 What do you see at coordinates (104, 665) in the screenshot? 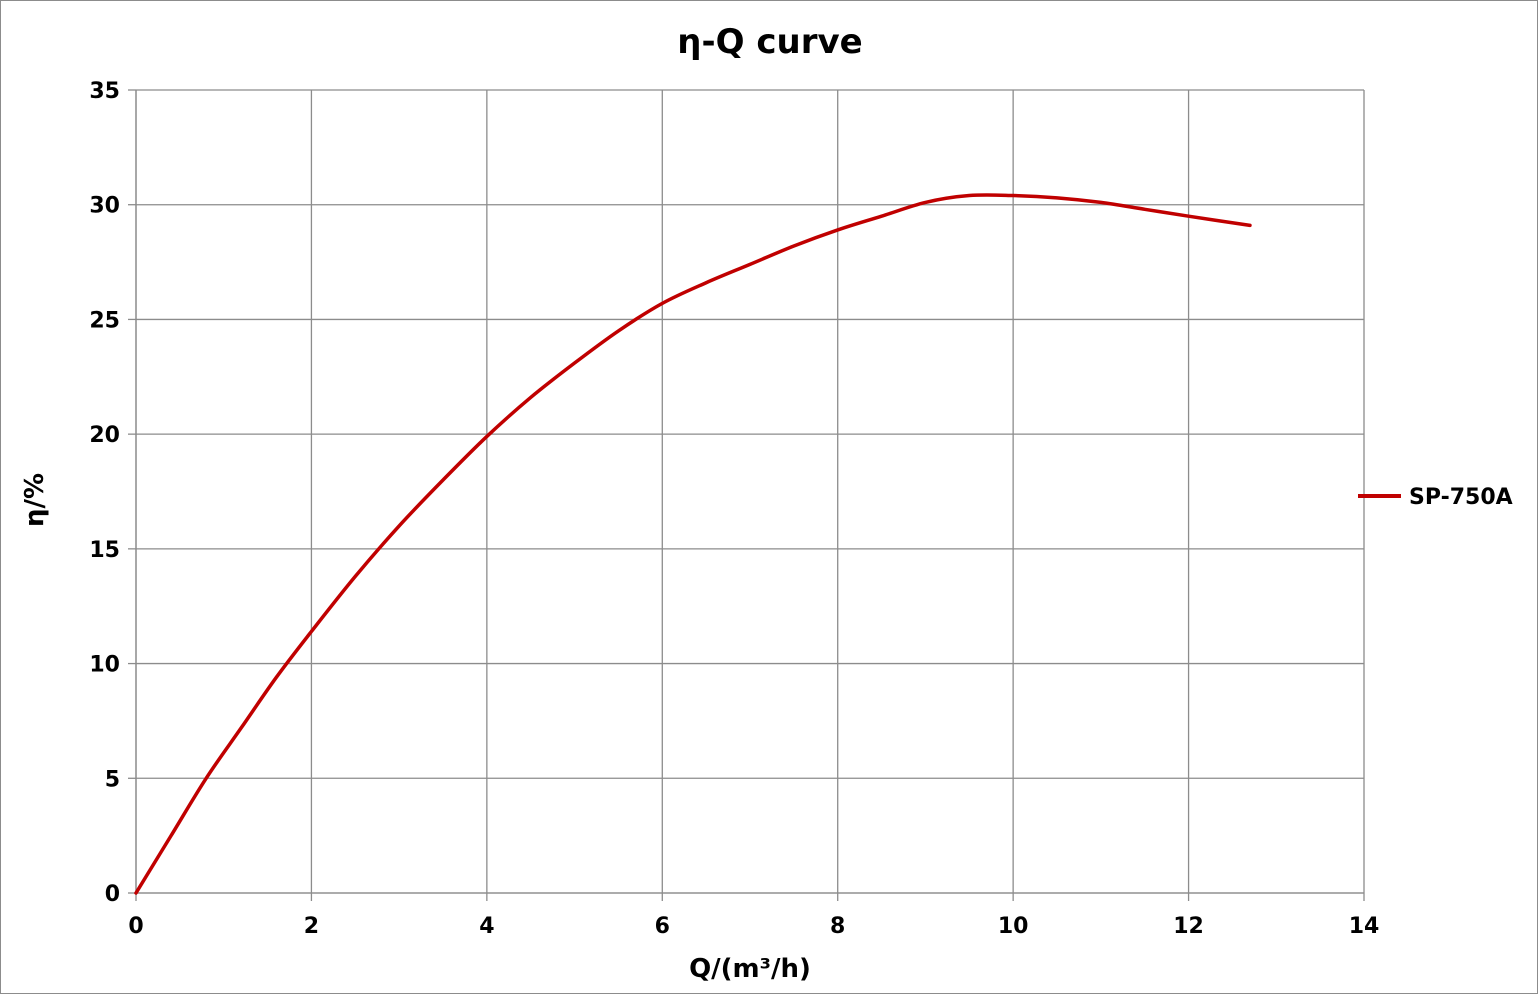
I see `y-tick-label: 10` at bounding box center [104, 665].